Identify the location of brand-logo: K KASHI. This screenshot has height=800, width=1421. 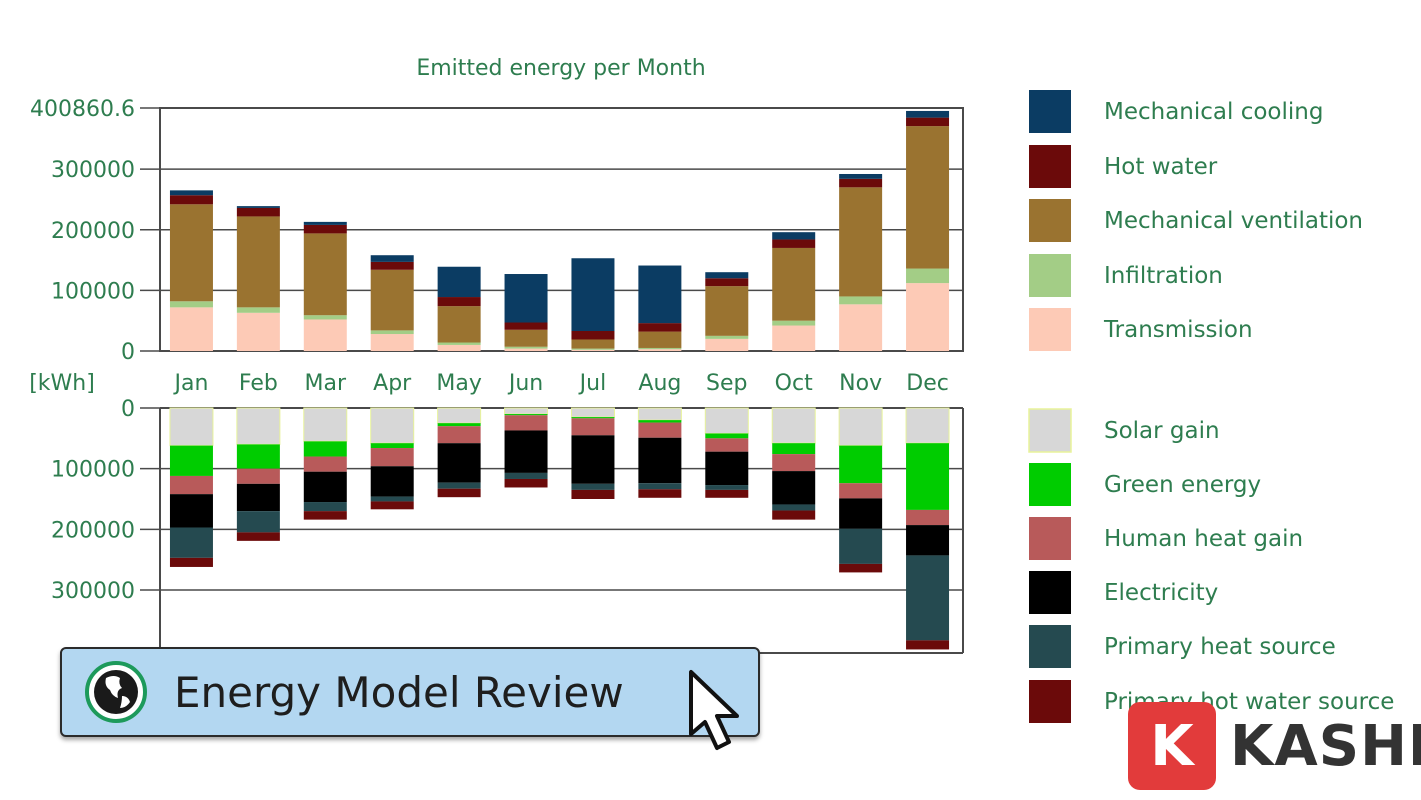
(1274, 746).